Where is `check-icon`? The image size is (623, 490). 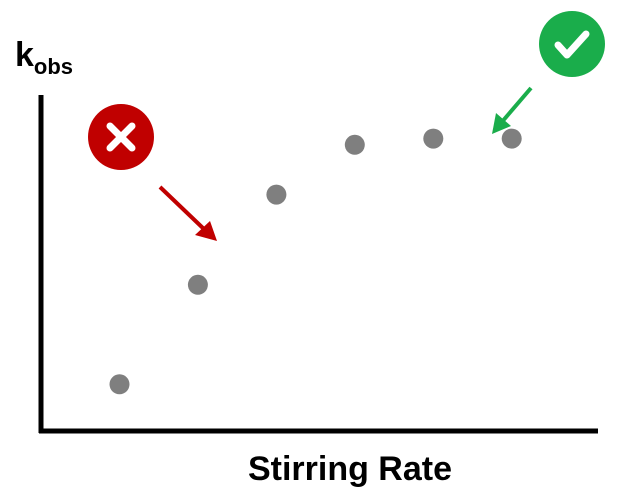
check-icon is located at coordinates (572, 44).